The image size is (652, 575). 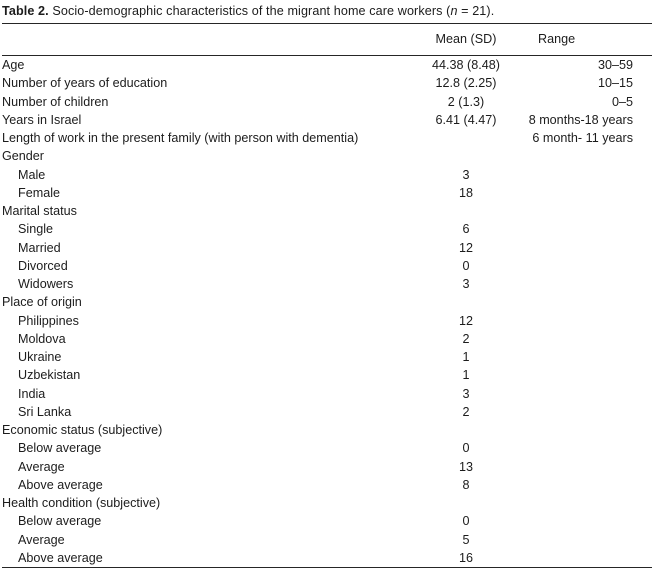 What do you see at coordinates (327, 558) in the screenshot?
I see `table-row: Above average 16` at bounding box center [327, 558].